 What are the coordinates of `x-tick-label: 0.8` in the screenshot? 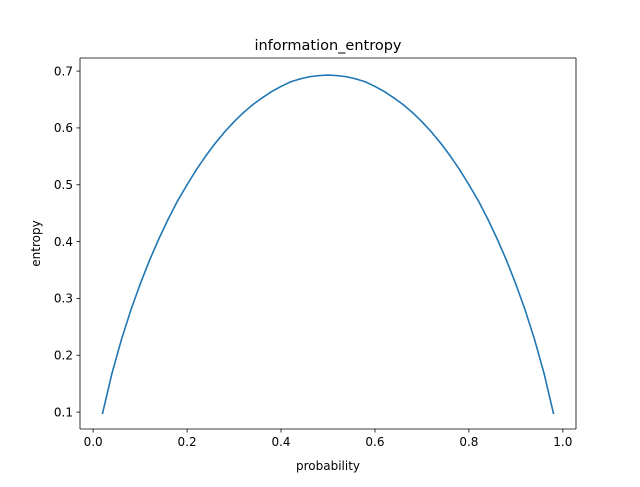 It's located at (468, 442).